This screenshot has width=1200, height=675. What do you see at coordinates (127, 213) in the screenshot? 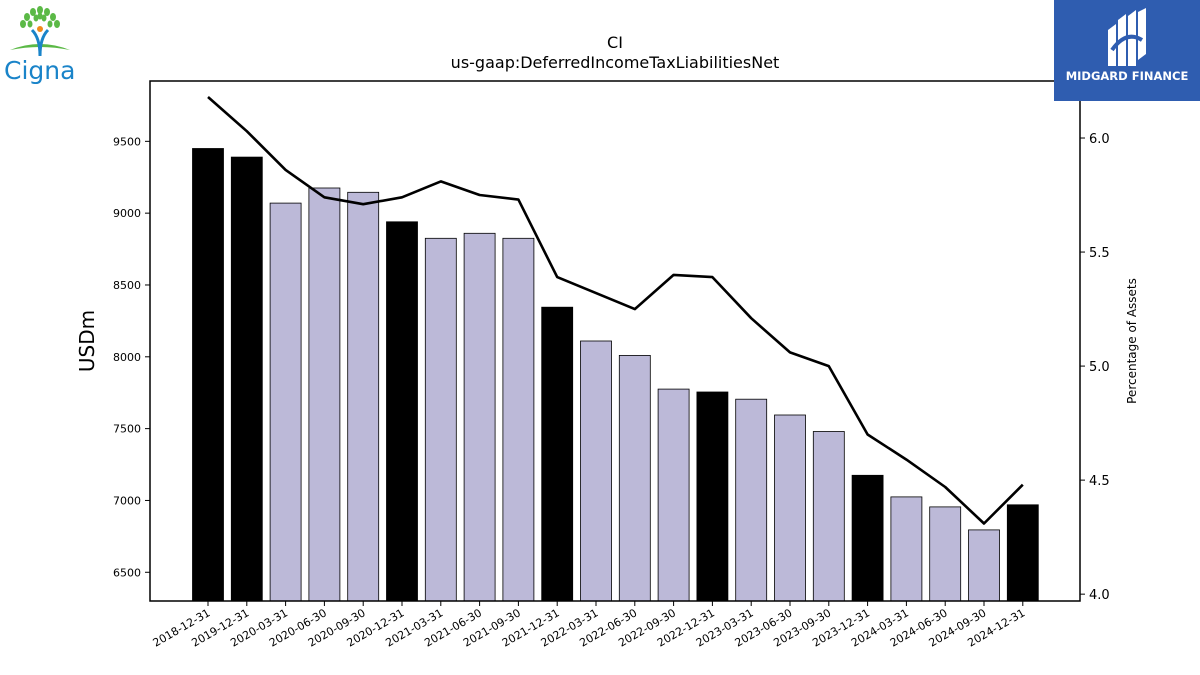
I see `y-tick-label: 9000` at bounding box center [127, 213].